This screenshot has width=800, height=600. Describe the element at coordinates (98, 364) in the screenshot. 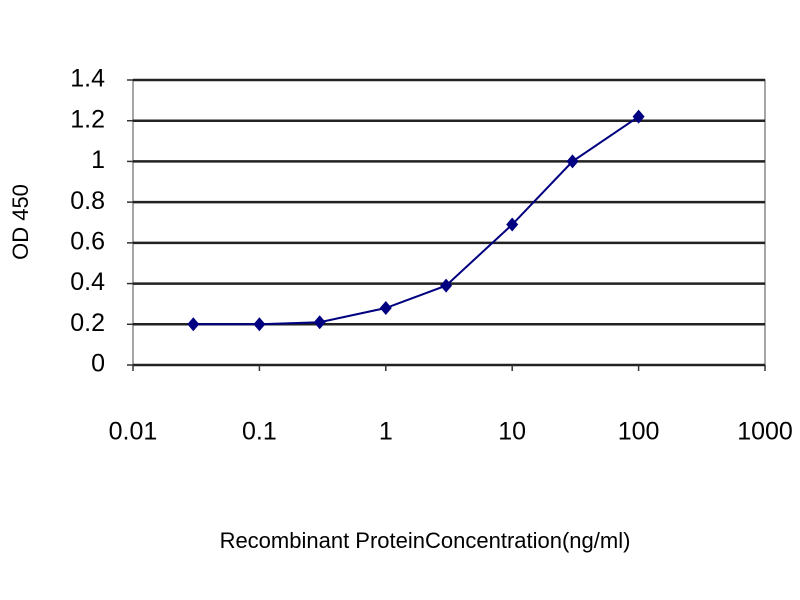

I see `y-tick-label: 0` at that location.